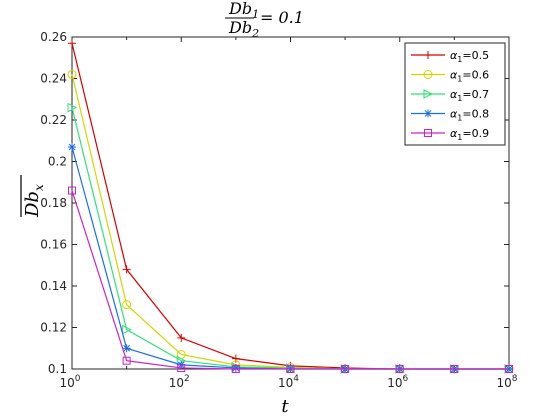 The image size is (560, 420). I want to click on legend-label: α1=0.6, so click(469, 76).